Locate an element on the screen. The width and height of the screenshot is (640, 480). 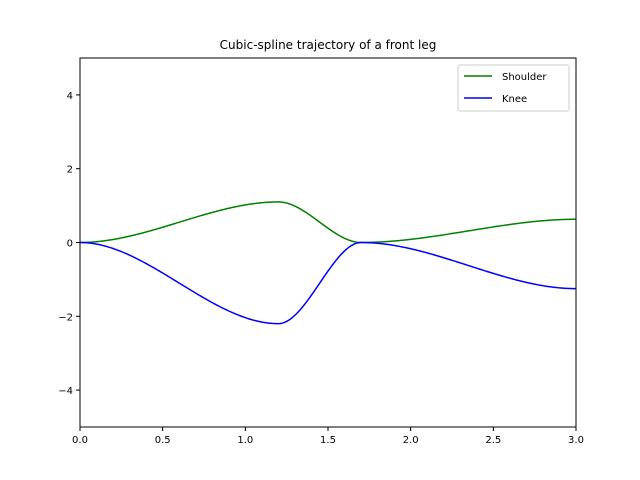
x-tick-label: 1.0 is located at coordinates (245, 440).